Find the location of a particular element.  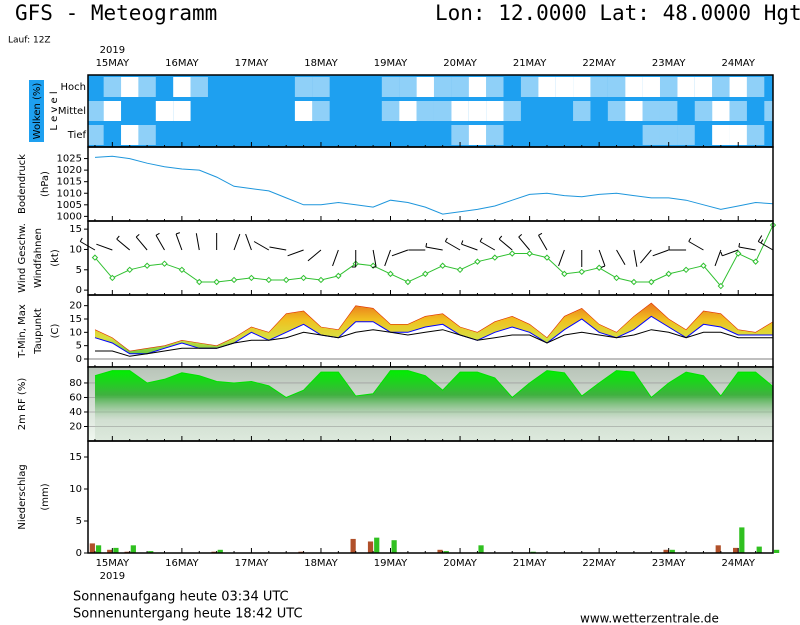

x-tick-label: 18MAY is located at coordinates (321, 63).